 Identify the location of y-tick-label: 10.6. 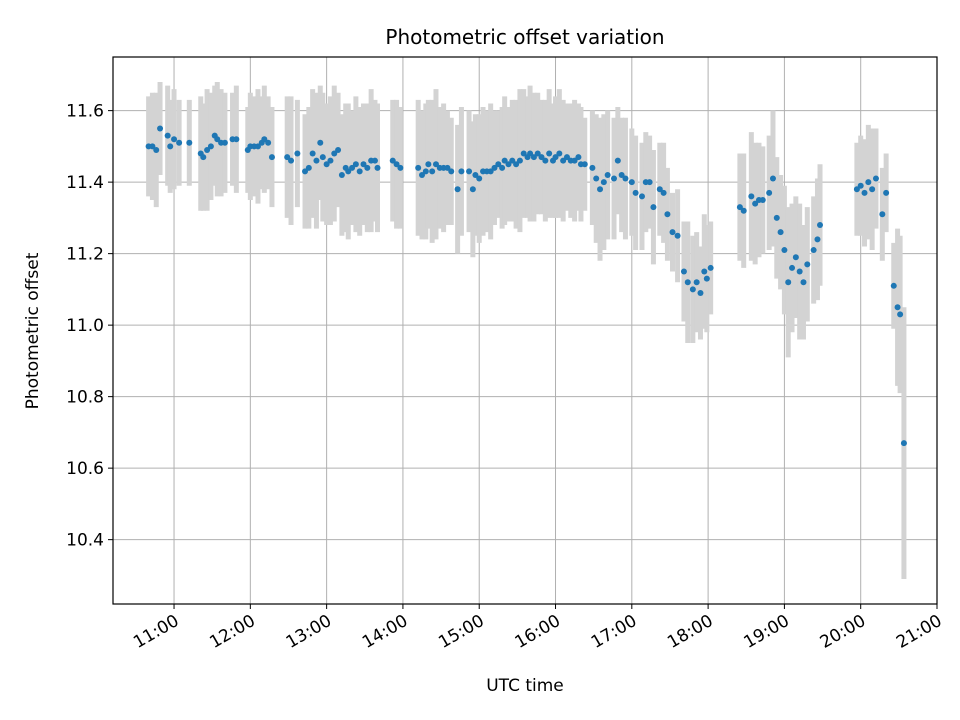
(85, 469).